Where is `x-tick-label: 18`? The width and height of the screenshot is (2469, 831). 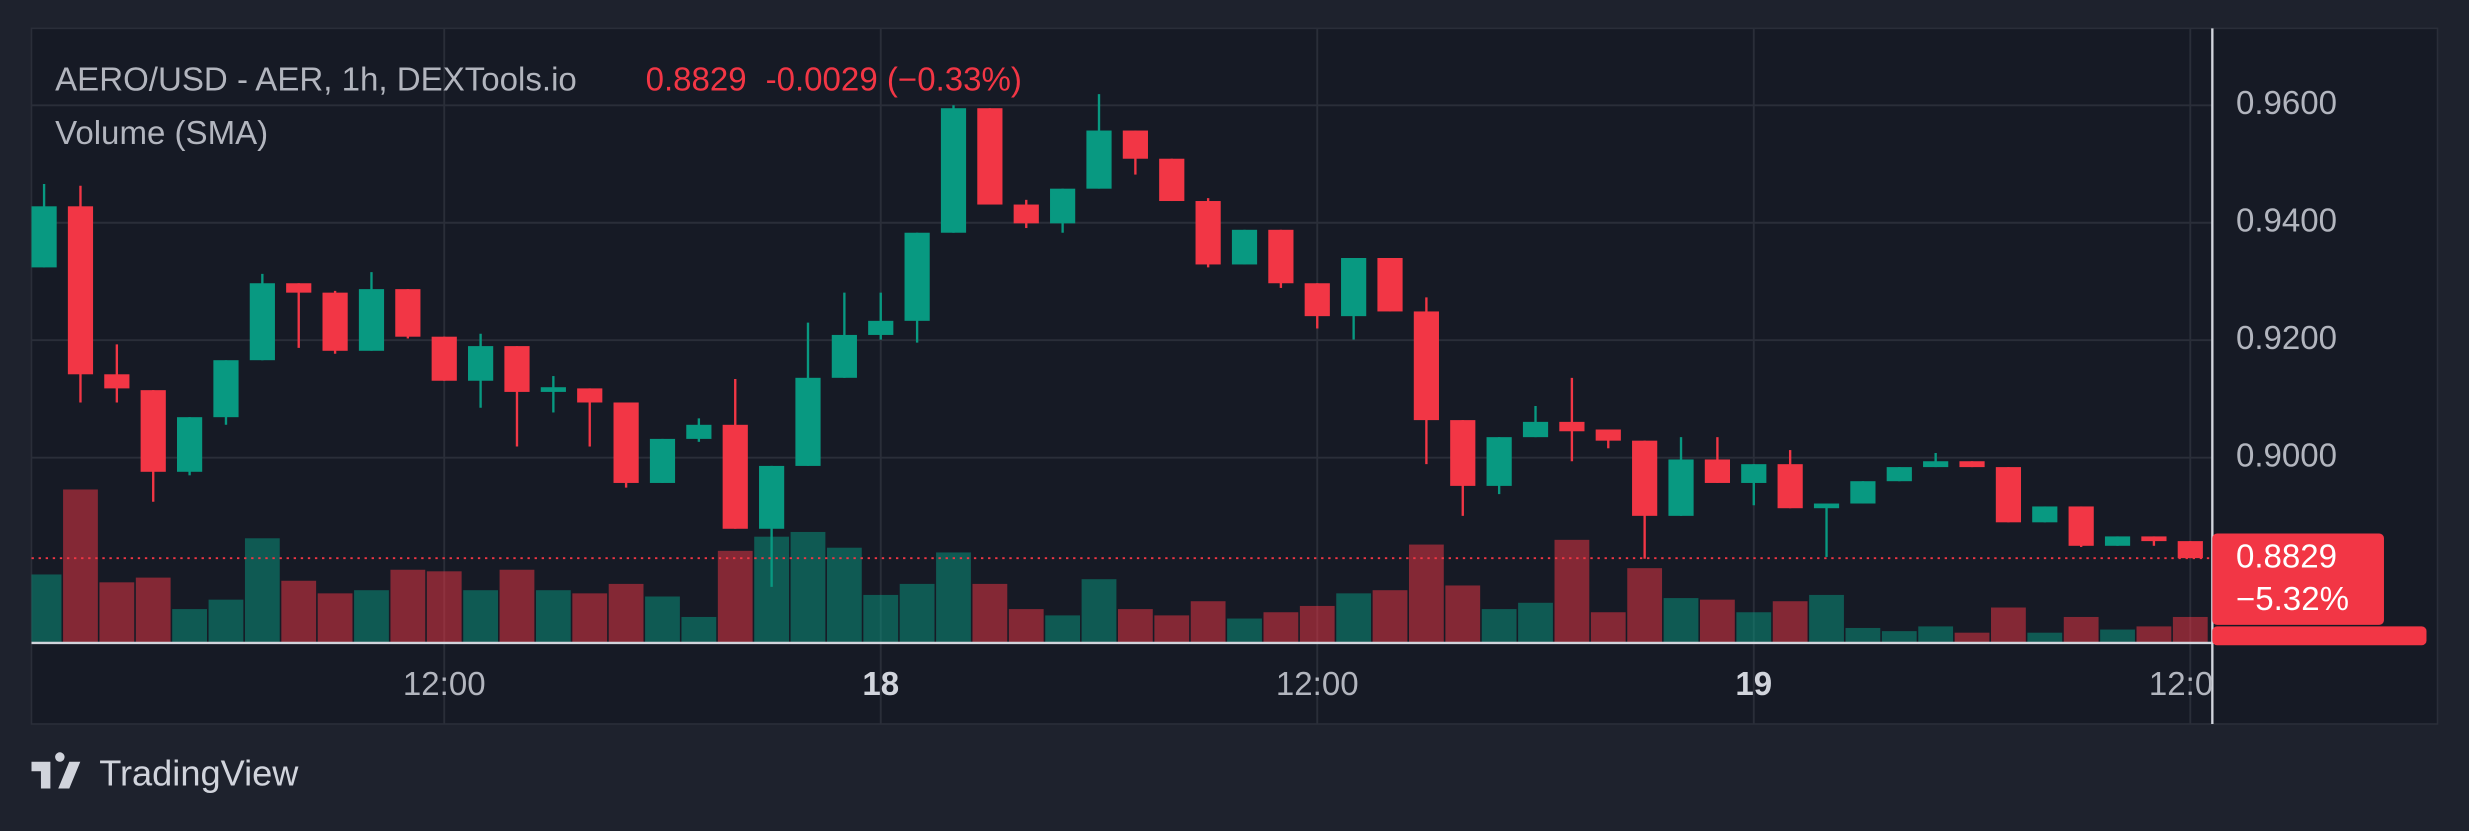
x-tick-label: 18 is located at coordinates (880, 684).